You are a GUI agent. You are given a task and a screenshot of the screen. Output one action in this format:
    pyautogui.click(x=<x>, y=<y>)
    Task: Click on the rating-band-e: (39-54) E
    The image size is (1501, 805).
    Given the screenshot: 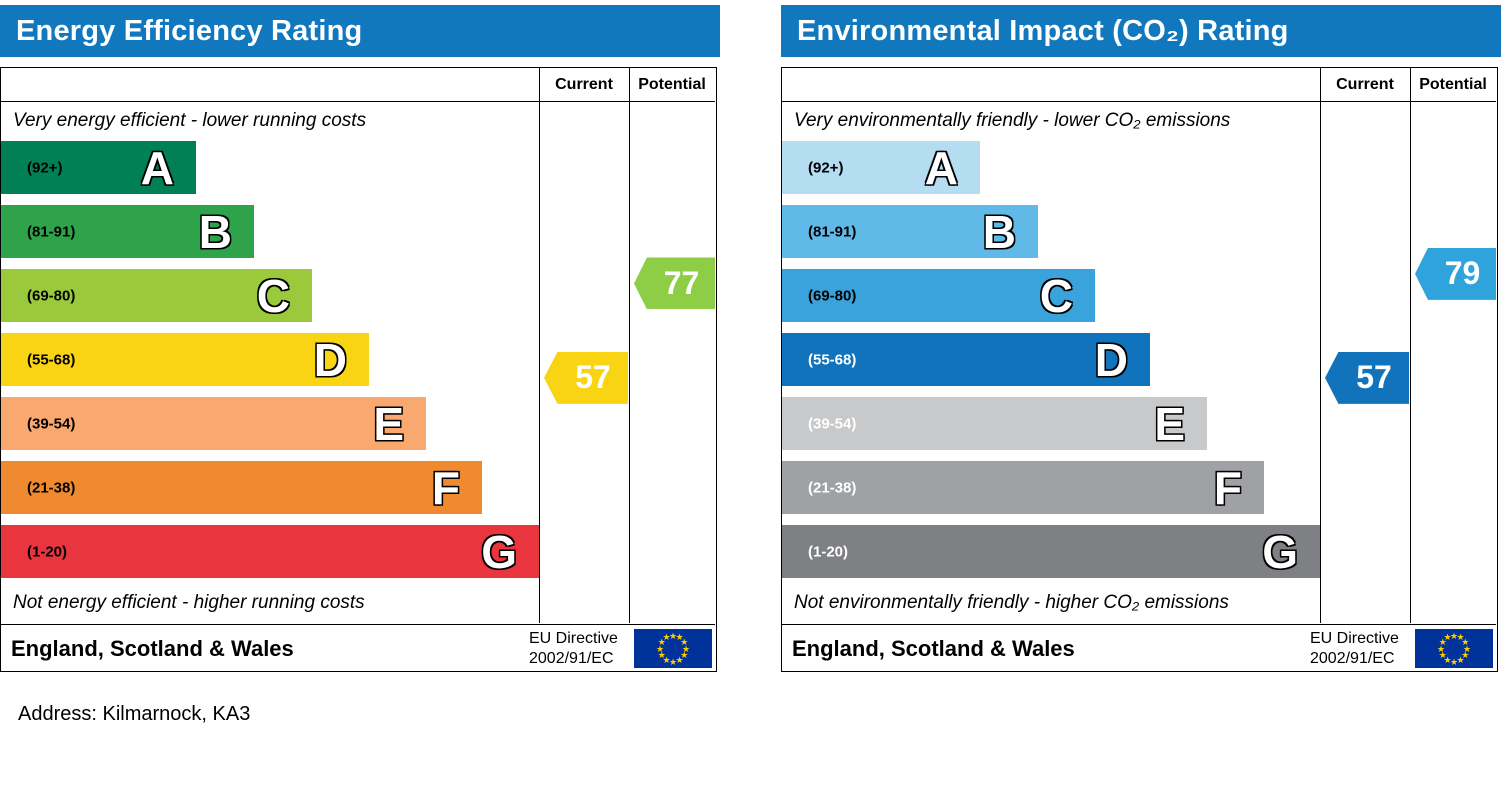 What is the action you would take?
    pyautogui.click(x=213, y=423)
    